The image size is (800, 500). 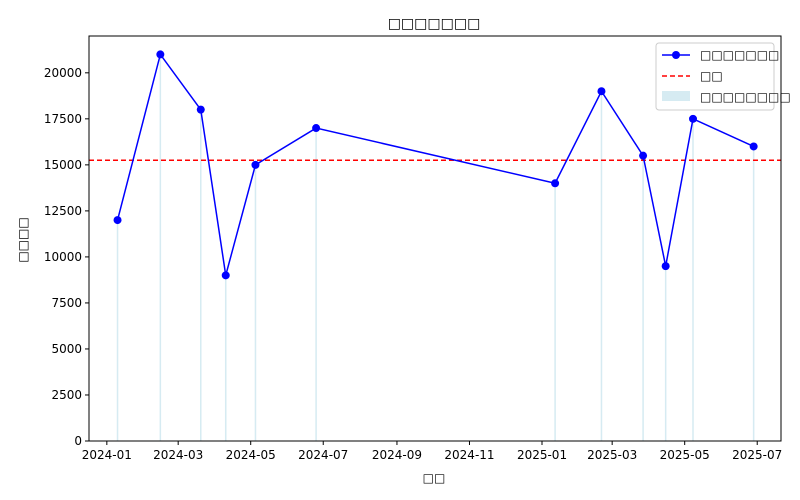 I want to click on x-tick-label: 2024-07, so click(x=323, y=455).